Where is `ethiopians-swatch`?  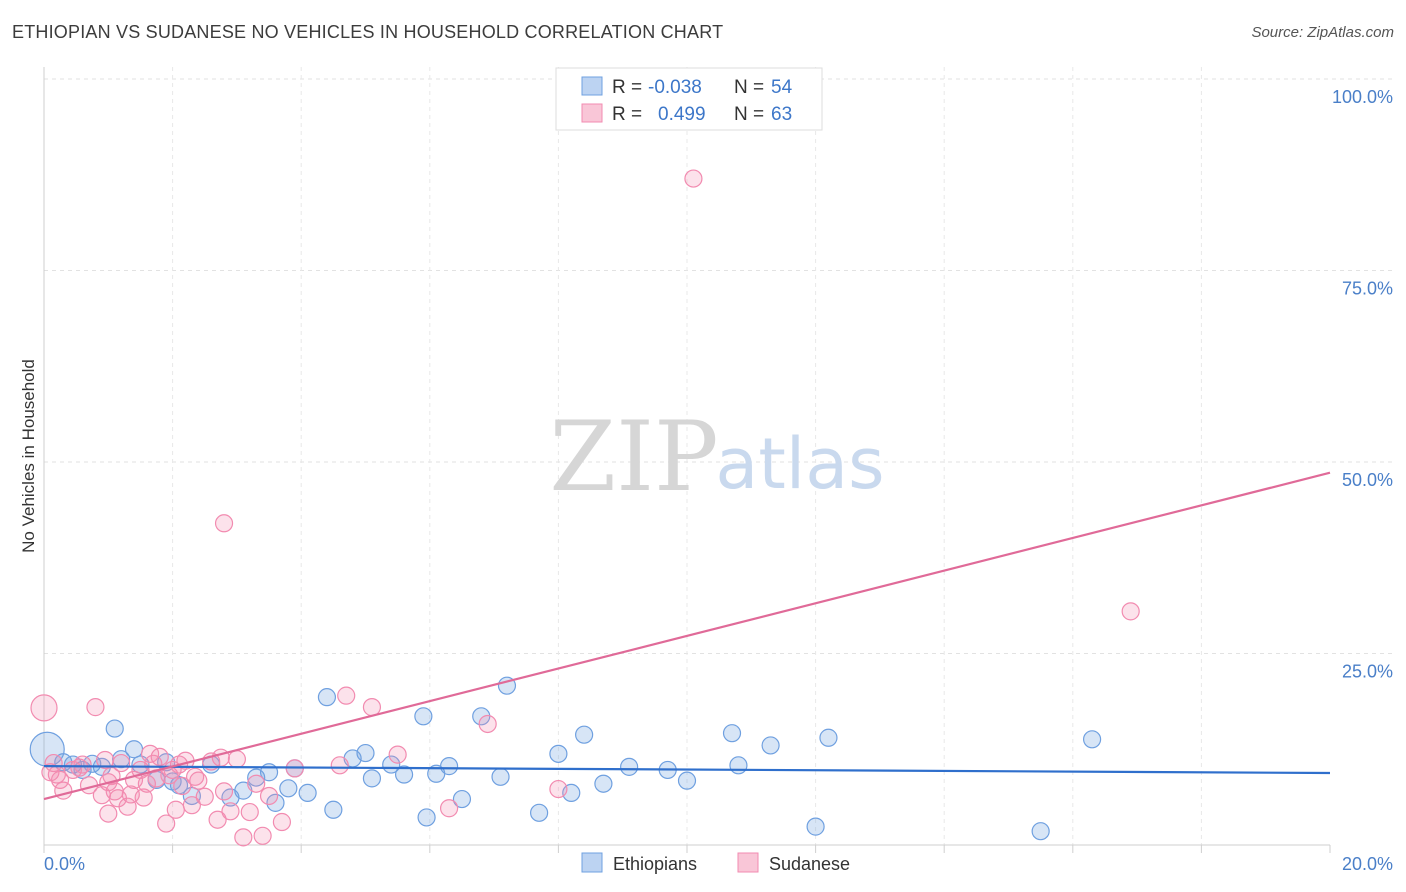
ethiopians-swatch is located at coordinates (592, 86).